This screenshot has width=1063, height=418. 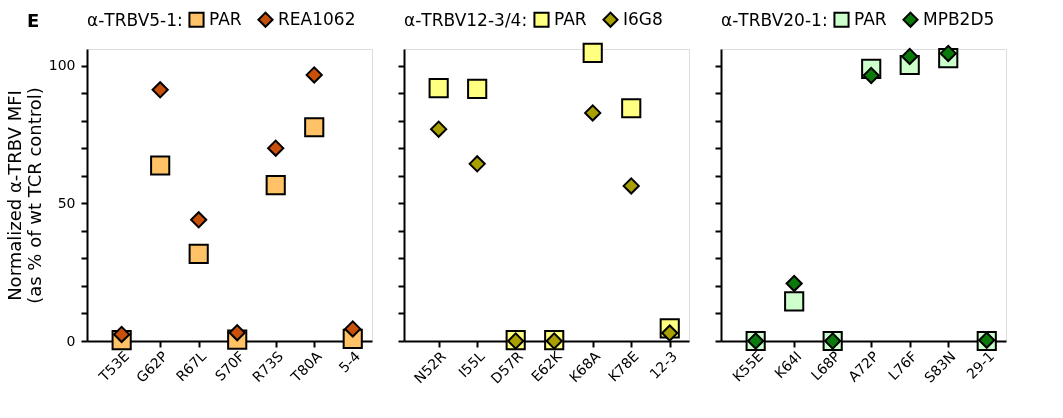 I want to click on legend-label: REA1062, so click(x=317, y=18).